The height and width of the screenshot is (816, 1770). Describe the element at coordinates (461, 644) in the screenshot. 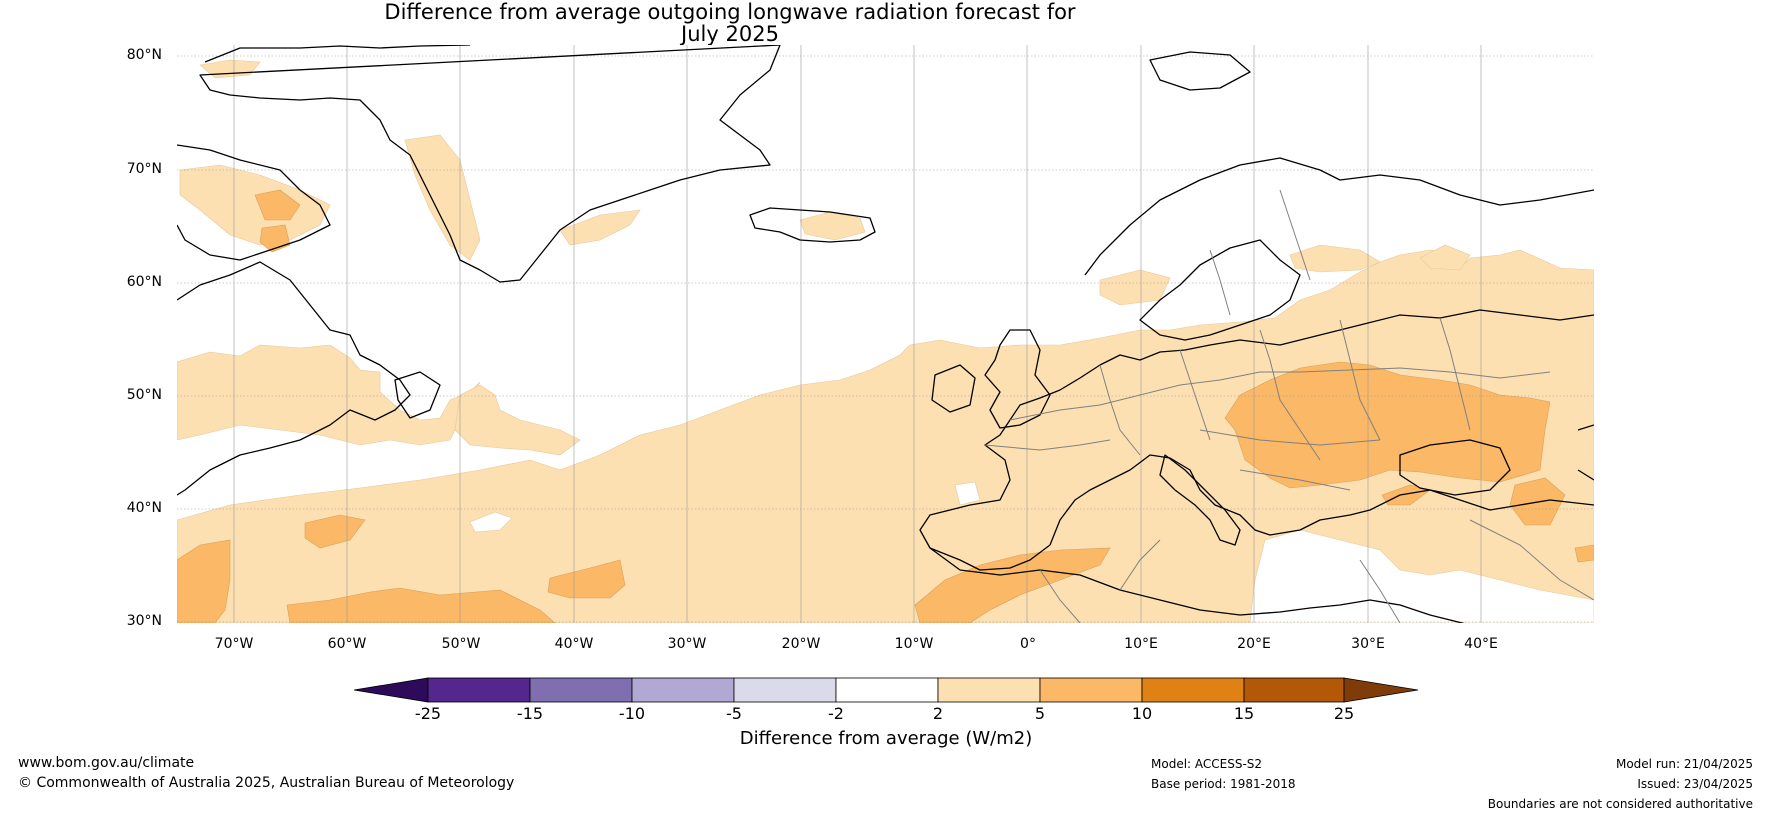

I see `lon-label-50w: 50°W` at that location.